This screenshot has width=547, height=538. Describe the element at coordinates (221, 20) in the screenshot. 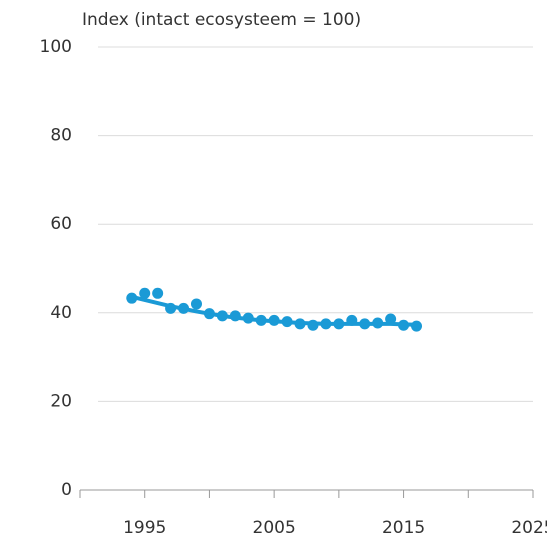

I see `chart-title: Index (intact ecosysteem = 100)` at that location.